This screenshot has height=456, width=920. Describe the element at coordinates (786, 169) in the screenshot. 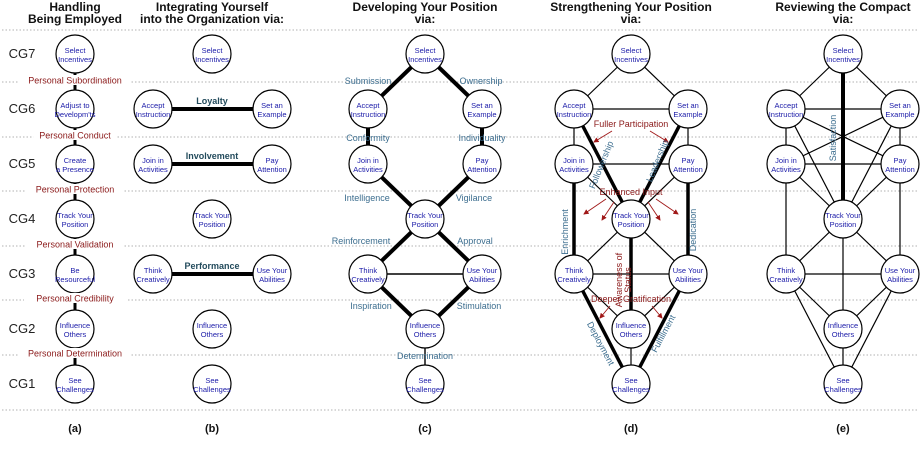

I see `node-label: Activities` at that location.